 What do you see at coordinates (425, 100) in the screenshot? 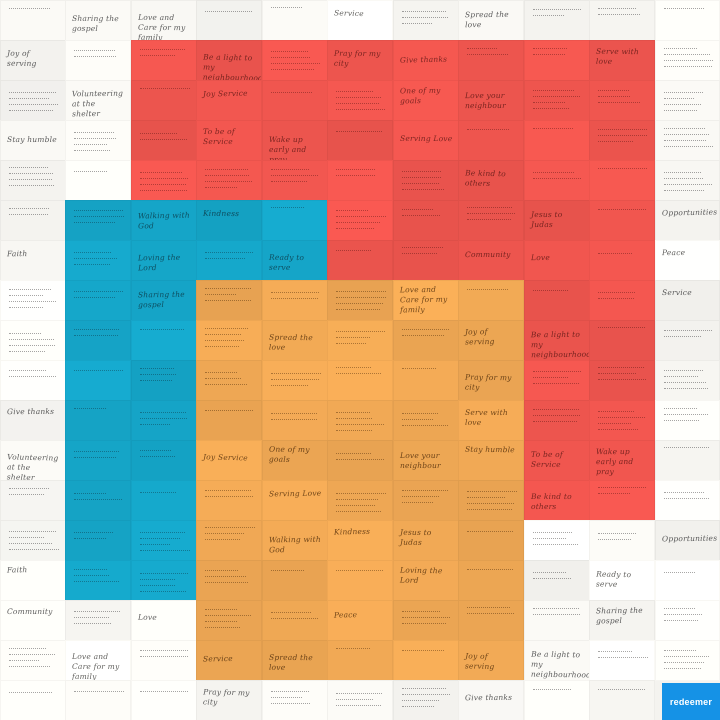
I see `note-card: One of my goals` at bounding box center [425, 100].